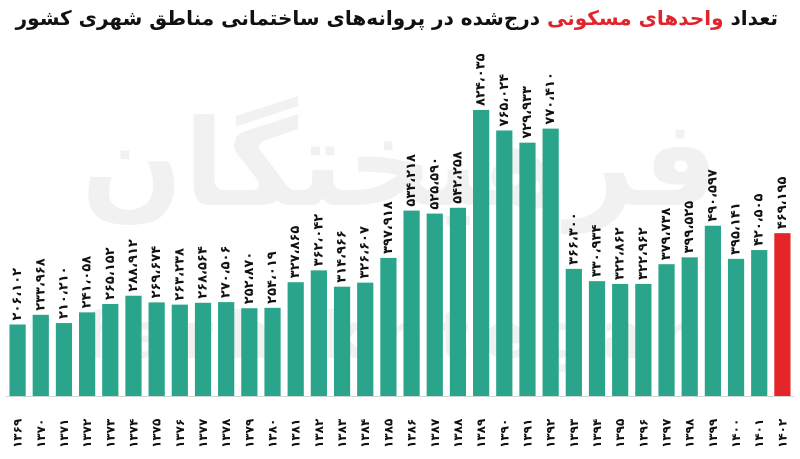 The width and height of the screenshot is (800, 459). I want to click on year-label-27: ۱۳۹۶, so click(643, 433).